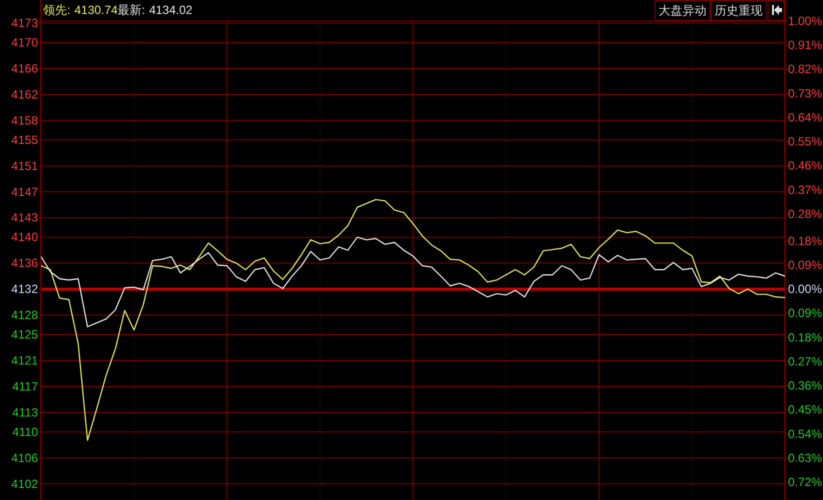 The width and height of the screenshot is (823, 500). What do you see at coordinates (805, 433) in the screenshot?
I see `y2-tick-label: 0.54%` at bounding box center [805, 433].